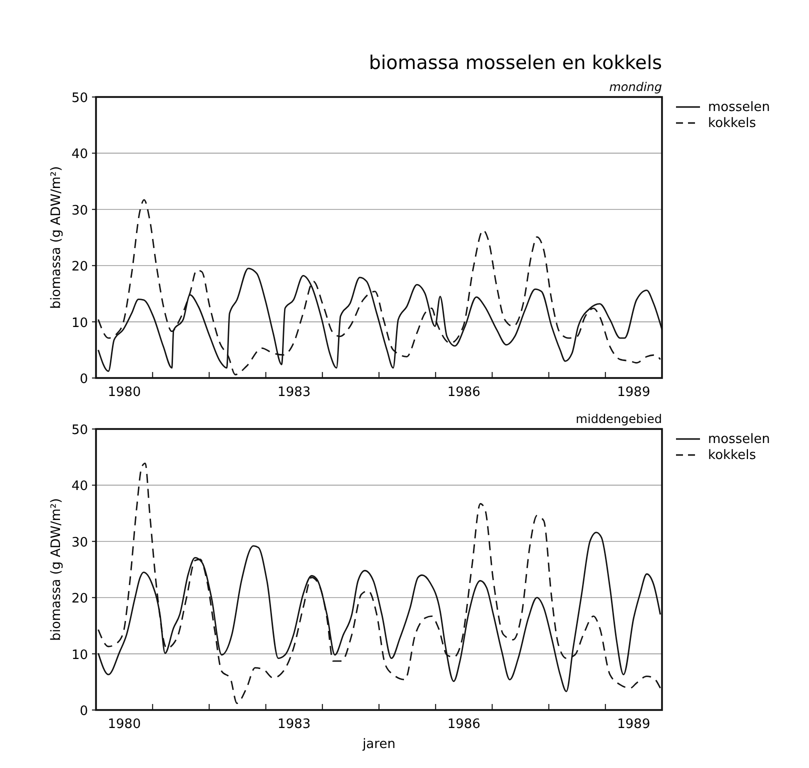 The image size is (809, 768). I want to click on chart-subtitle: monding, so click(635, 87).